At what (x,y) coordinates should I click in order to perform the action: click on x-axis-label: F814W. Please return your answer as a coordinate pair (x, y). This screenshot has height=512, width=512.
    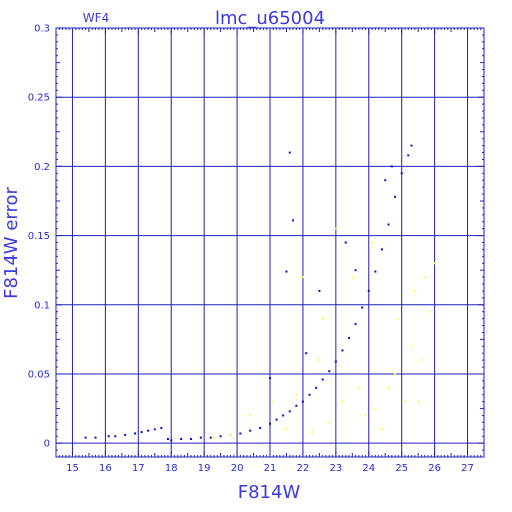
    Looking at the image, I should click on (269, 492).